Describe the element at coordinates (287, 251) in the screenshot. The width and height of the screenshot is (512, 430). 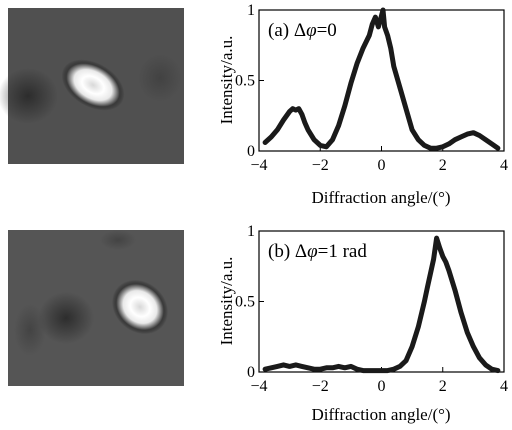
I see `annotation-prefix: (b) Δ` at that location.